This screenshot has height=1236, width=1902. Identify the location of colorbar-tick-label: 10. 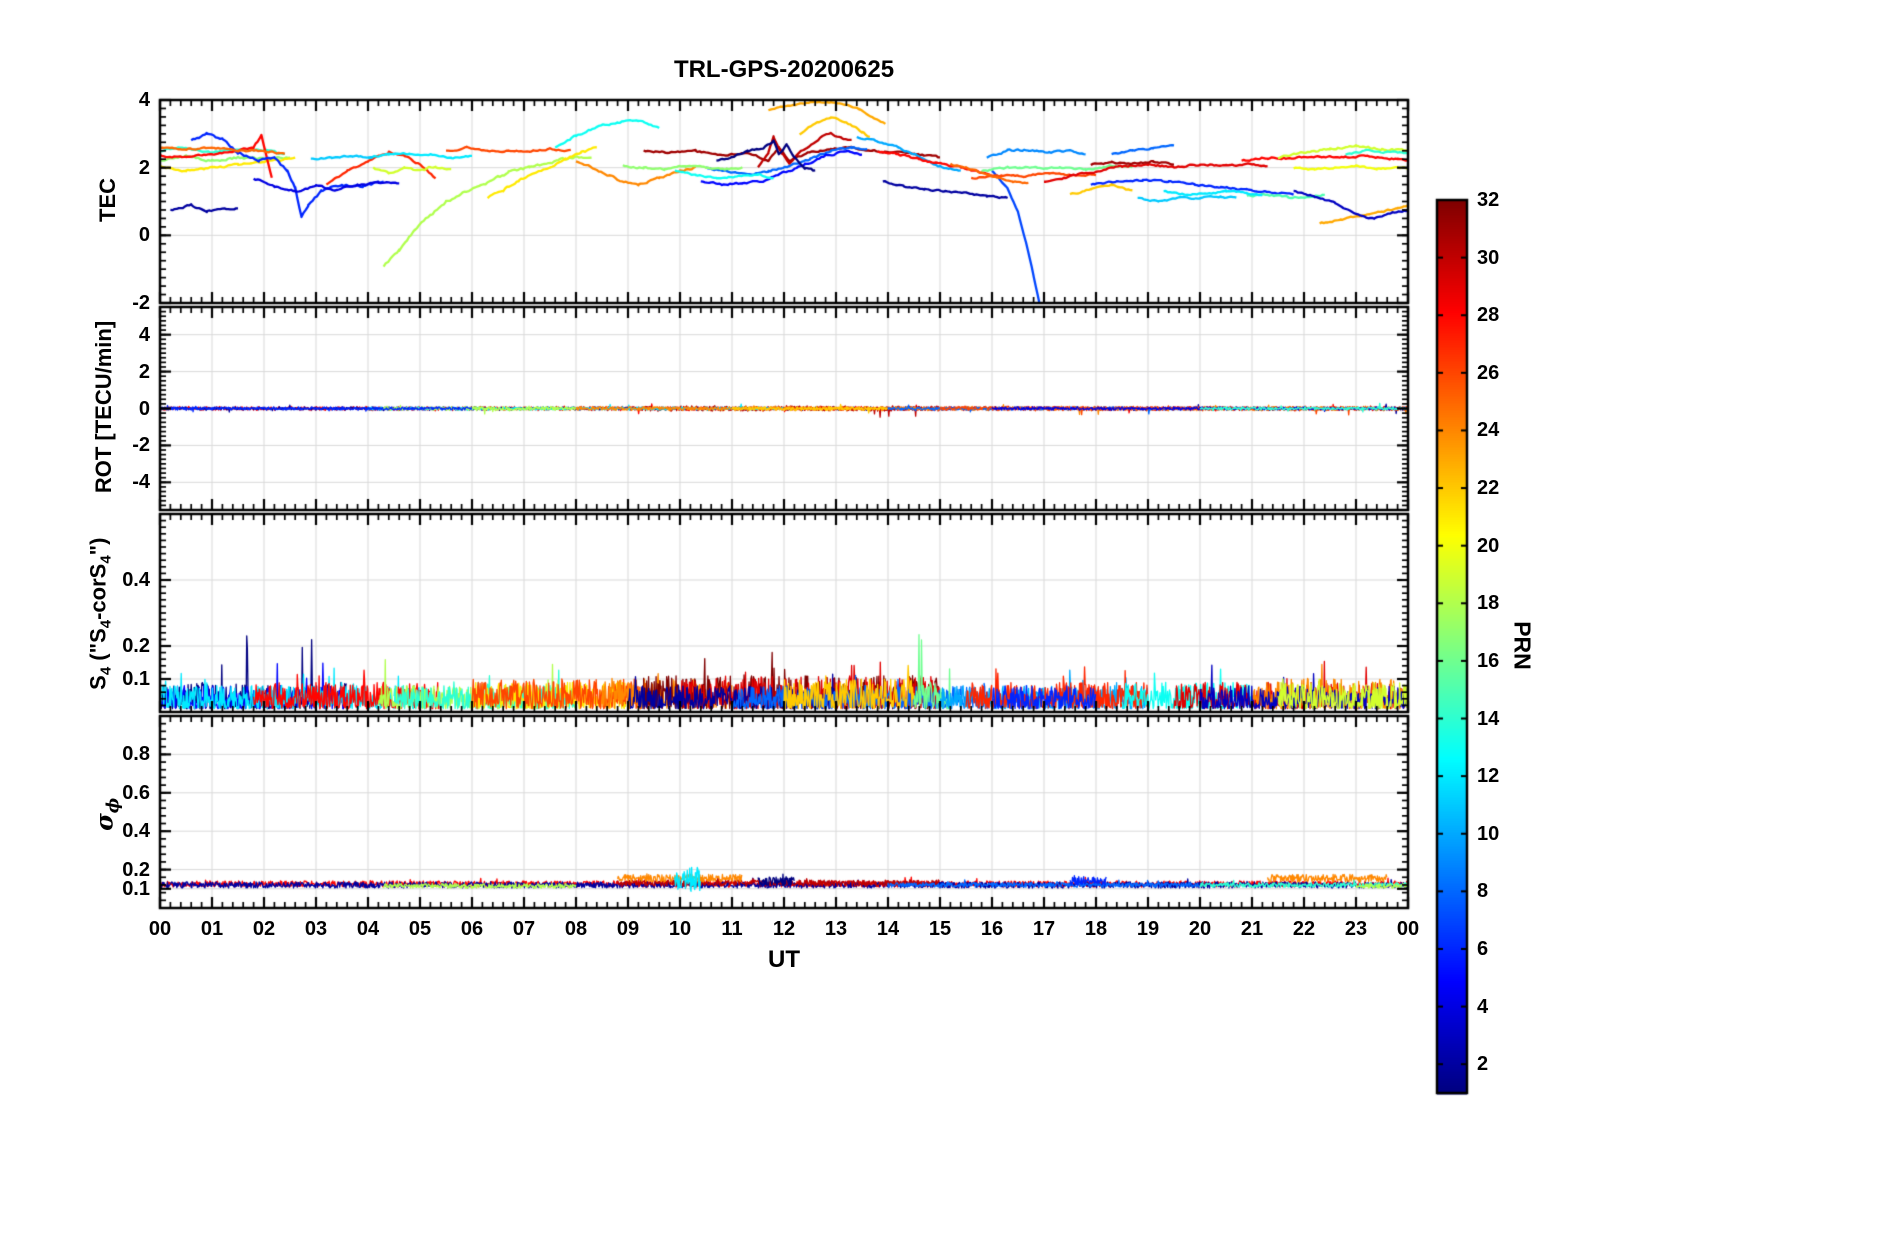
(1488, 833).